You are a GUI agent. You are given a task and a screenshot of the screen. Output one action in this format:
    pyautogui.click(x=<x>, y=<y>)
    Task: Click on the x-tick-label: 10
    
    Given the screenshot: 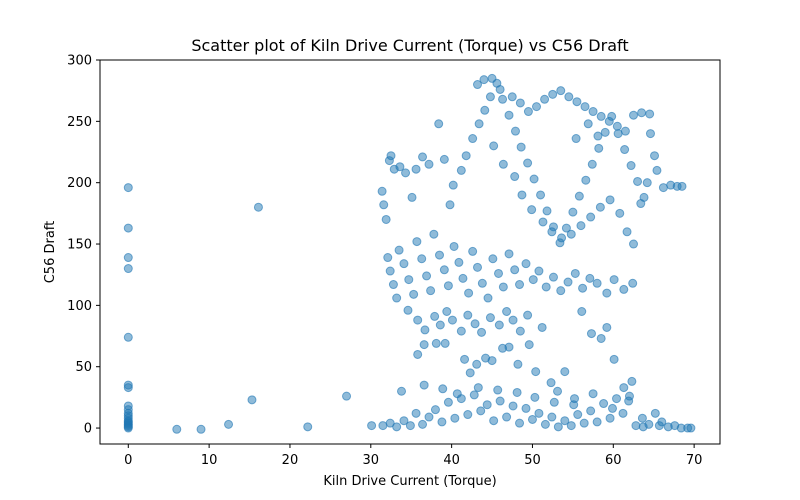 What is the action you would take?
    pyautogui.click(x=209, y=460)
    